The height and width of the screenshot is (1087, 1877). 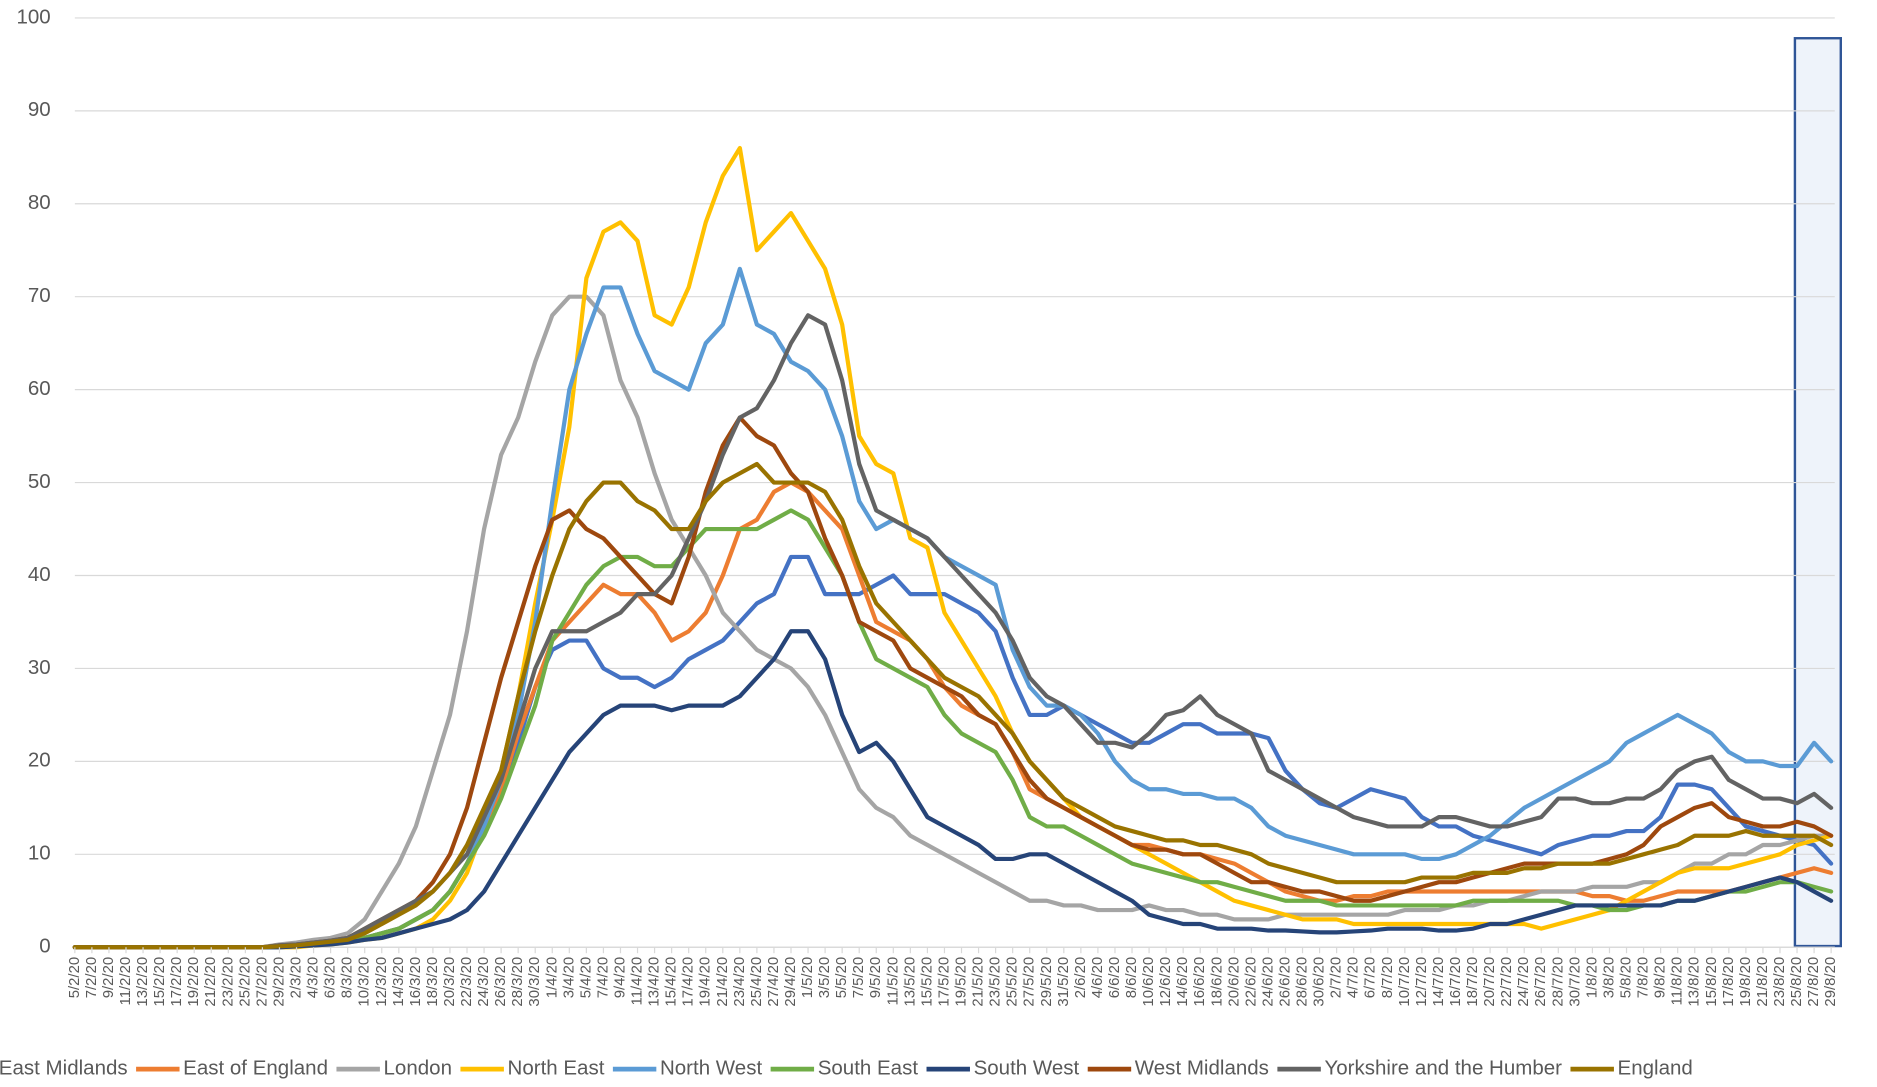 What do you see at coordinates (500, 982) in the screenshot?
I see `x-tick-label: 26/3/20` at bounding box center [500, 982].